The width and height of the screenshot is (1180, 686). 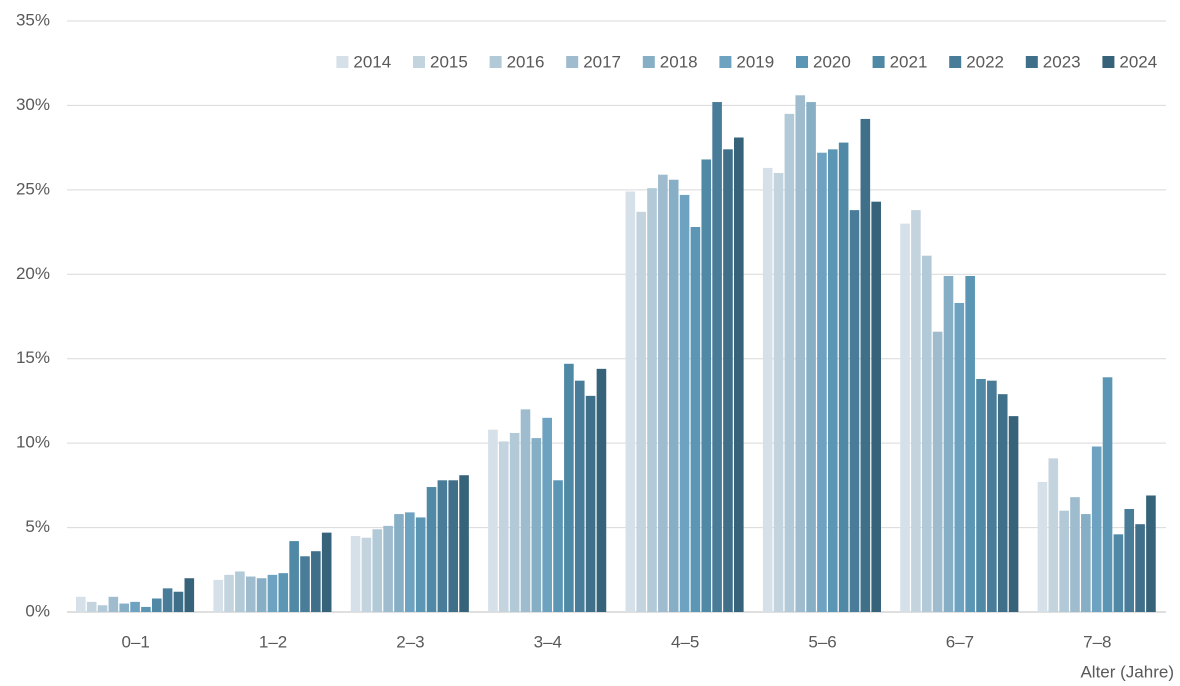 What do you see at coordinates (33, 19) in the screenshot?
I see `y-tick-label: 35%` at bounding box center [33, 19].